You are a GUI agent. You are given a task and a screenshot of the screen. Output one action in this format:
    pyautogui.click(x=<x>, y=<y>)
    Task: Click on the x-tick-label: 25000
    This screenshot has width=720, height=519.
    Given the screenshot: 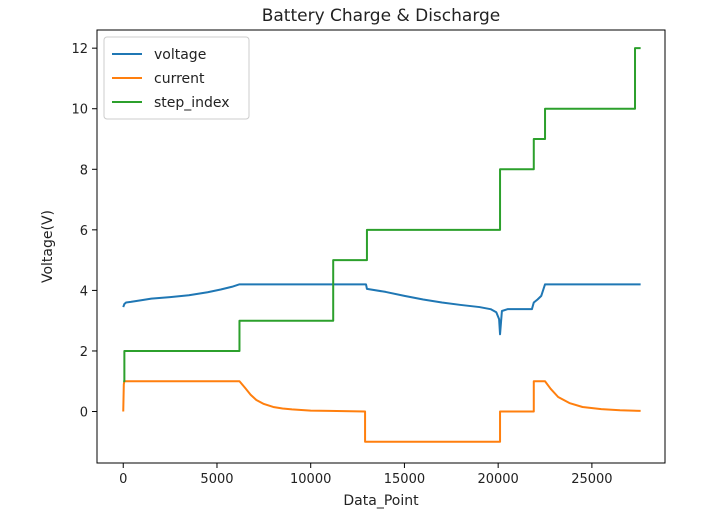 What is the action you would take?
    pyautogui.click(x=591, y=479)
    